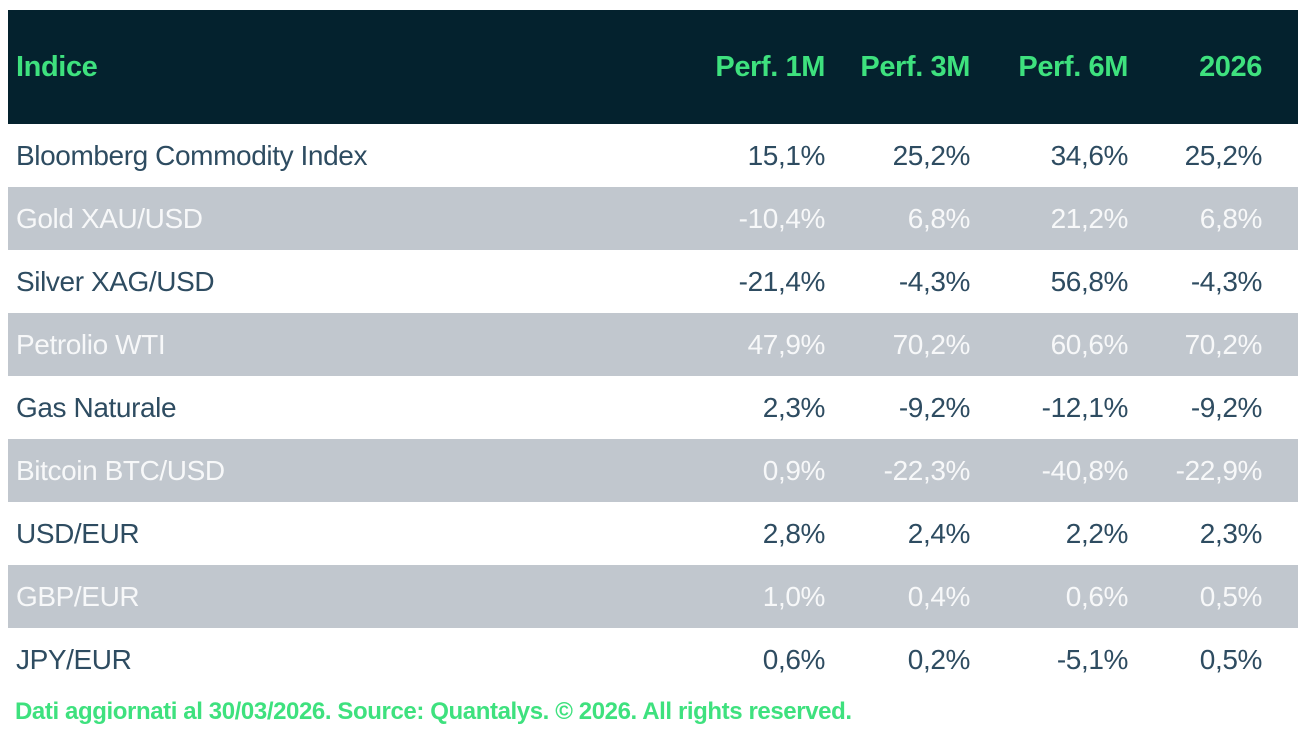 The width and height of the screenshot is (1315, 750). Describe the element at coordinates (1092, 659) in the screenshot. I see `row-value: -5,1%` at that location.